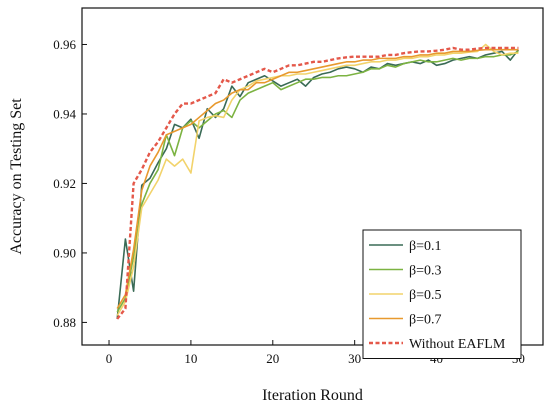  I want to click on y-tick-label: 0.92, so click(64, 183).